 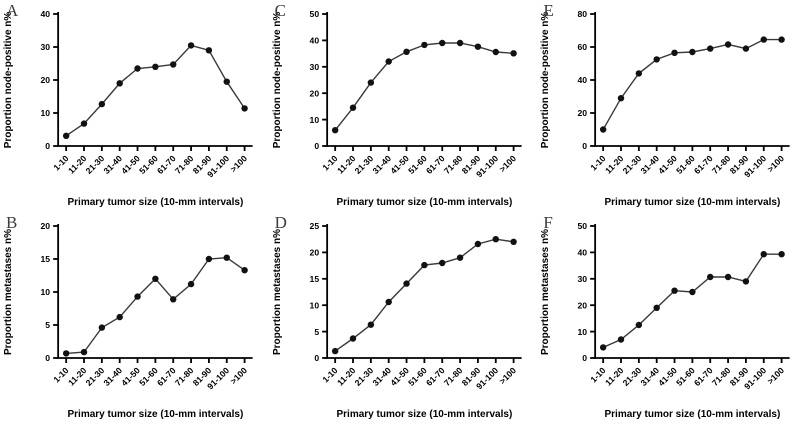 I want to click on series-line, so click(x=692, y=301).